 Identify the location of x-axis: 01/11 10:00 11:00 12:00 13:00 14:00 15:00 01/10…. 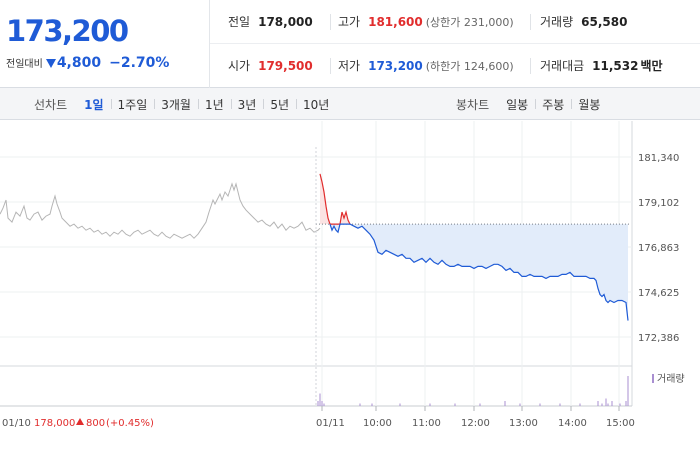
(318, 417).